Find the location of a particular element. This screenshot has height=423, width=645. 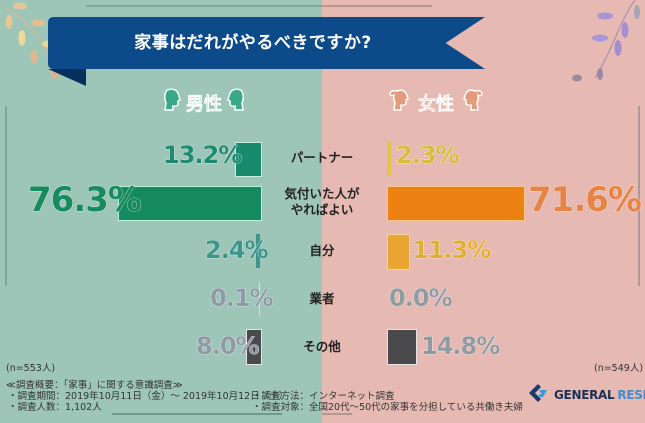

male-bar-self is located at coordinates (258, 251).